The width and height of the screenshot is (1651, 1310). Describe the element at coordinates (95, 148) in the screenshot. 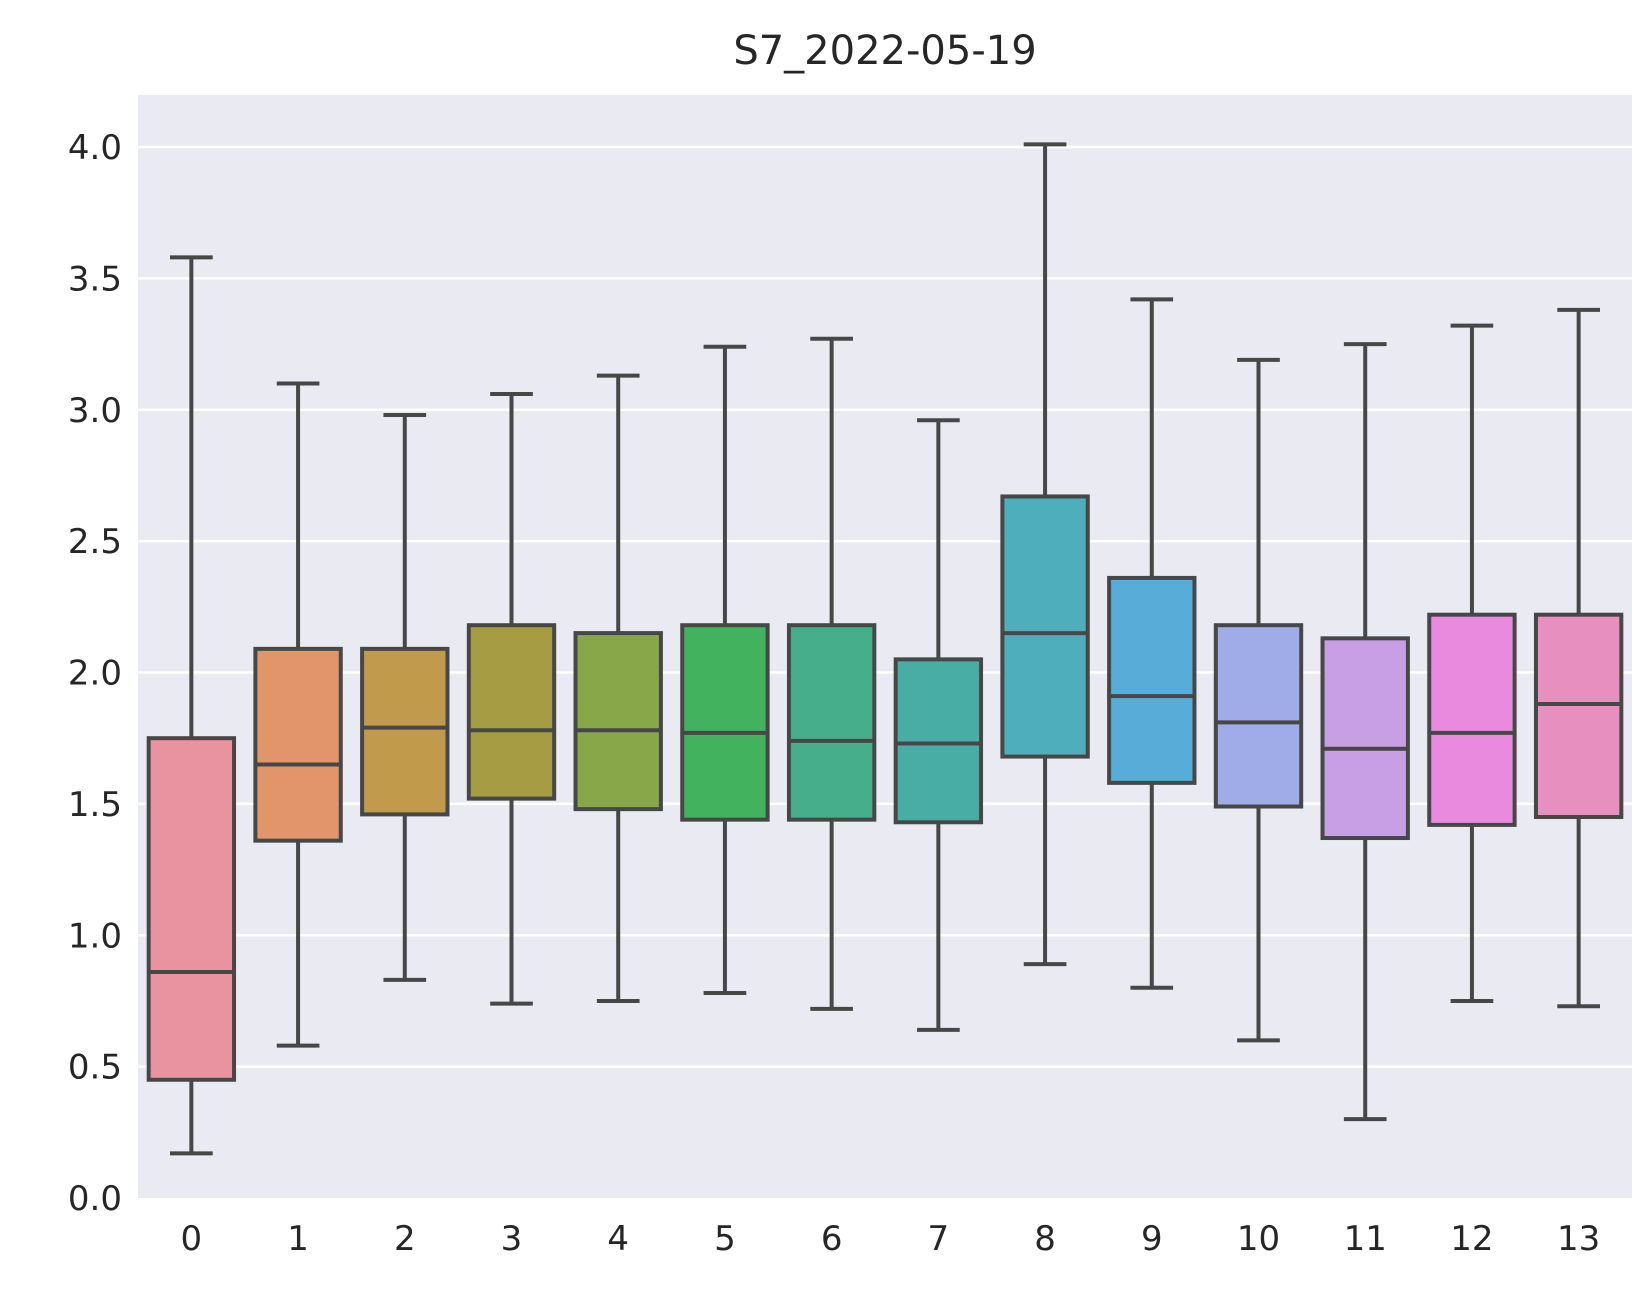

I see `y-tick-label: 4.0` at that location.